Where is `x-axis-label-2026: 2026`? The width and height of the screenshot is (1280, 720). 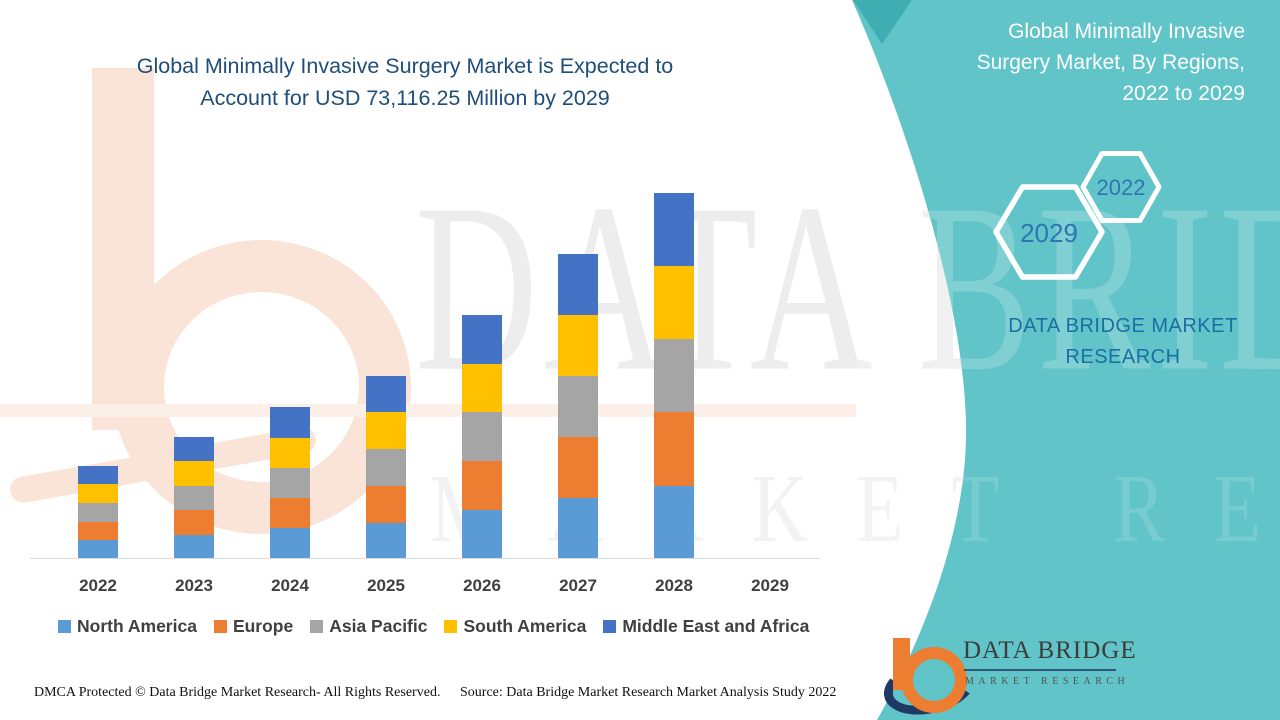
x-axis-label-2026: 2026 is located at coordinates (482, 585).